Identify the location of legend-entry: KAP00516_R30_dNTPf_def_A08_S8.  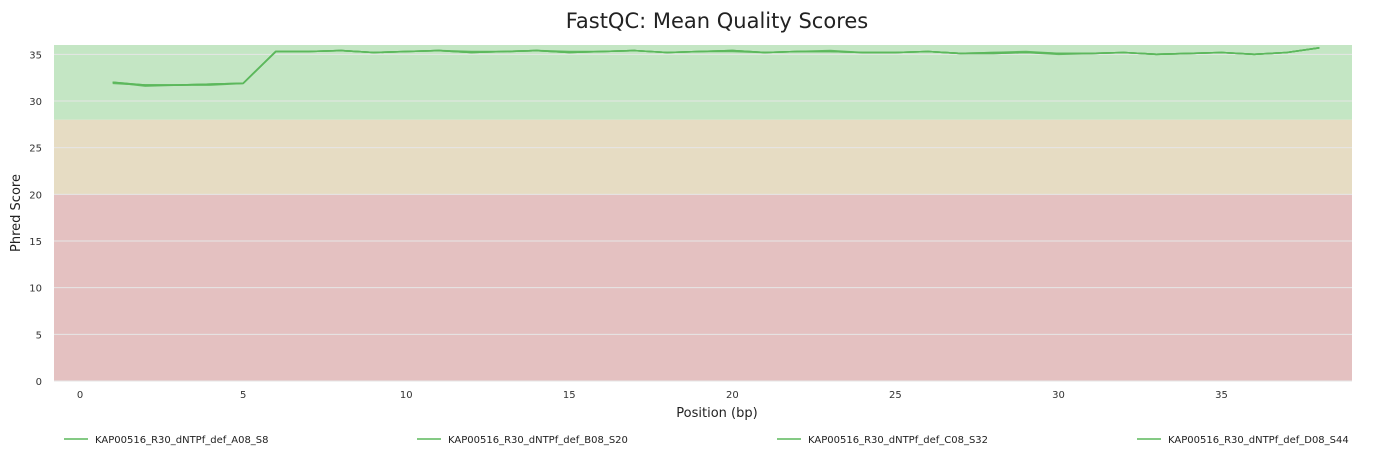
(182, 440).